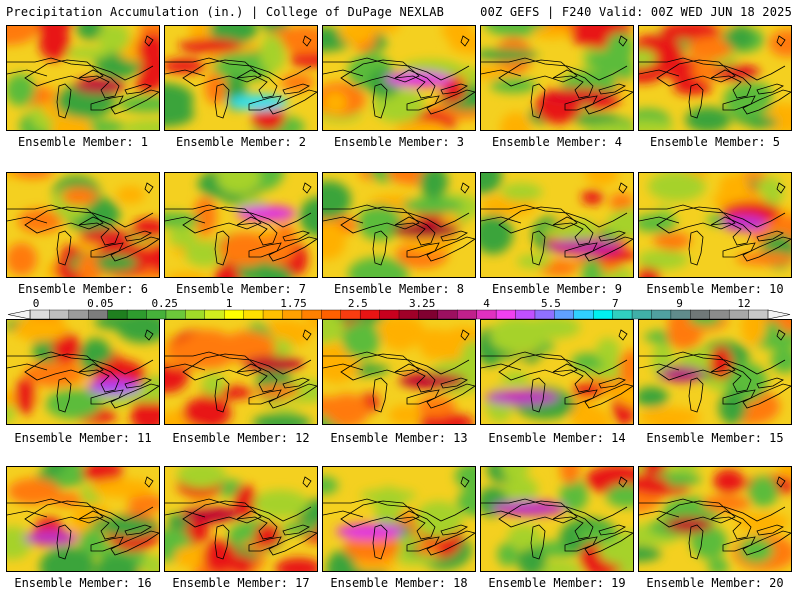 The width and height of the screenshot is (800, 600). What do you see at coordinates (293, 303) in the screenshot?
I see `colorbar-tick-label: 1.75` at bounding box center [293, 303].